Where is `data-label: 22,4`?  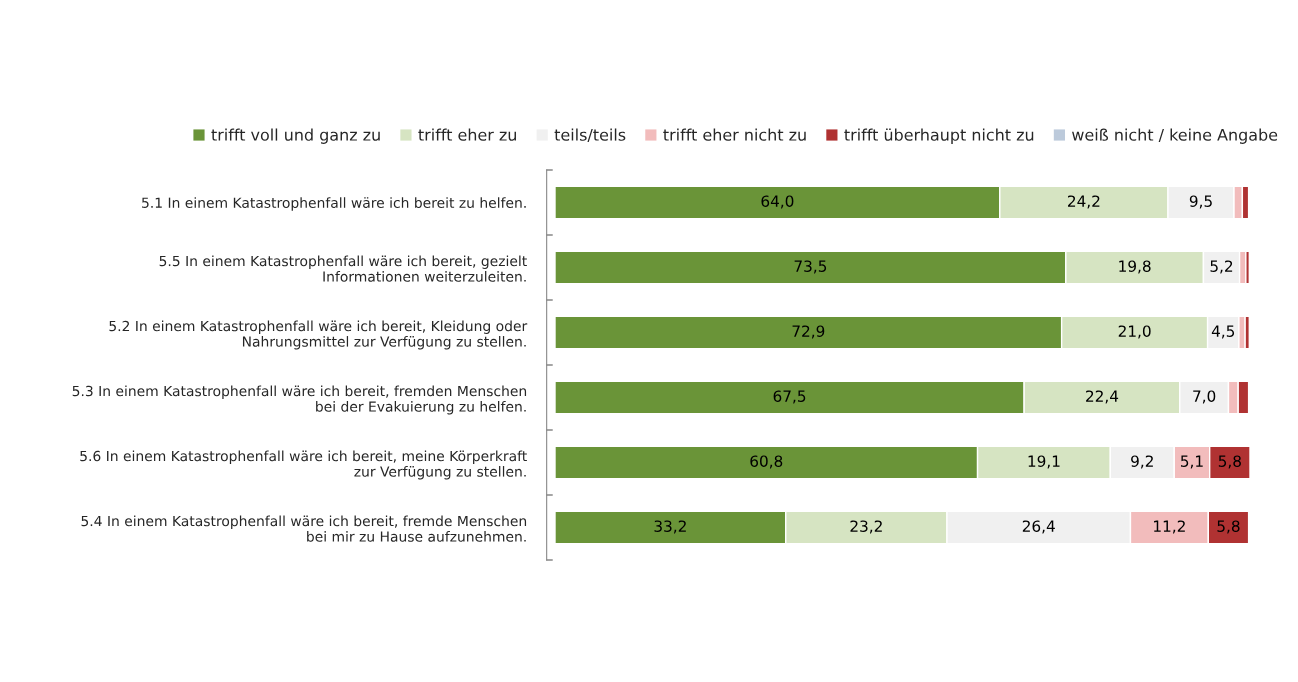
data-label: 22,4 is located at coordinates (1102, 397).